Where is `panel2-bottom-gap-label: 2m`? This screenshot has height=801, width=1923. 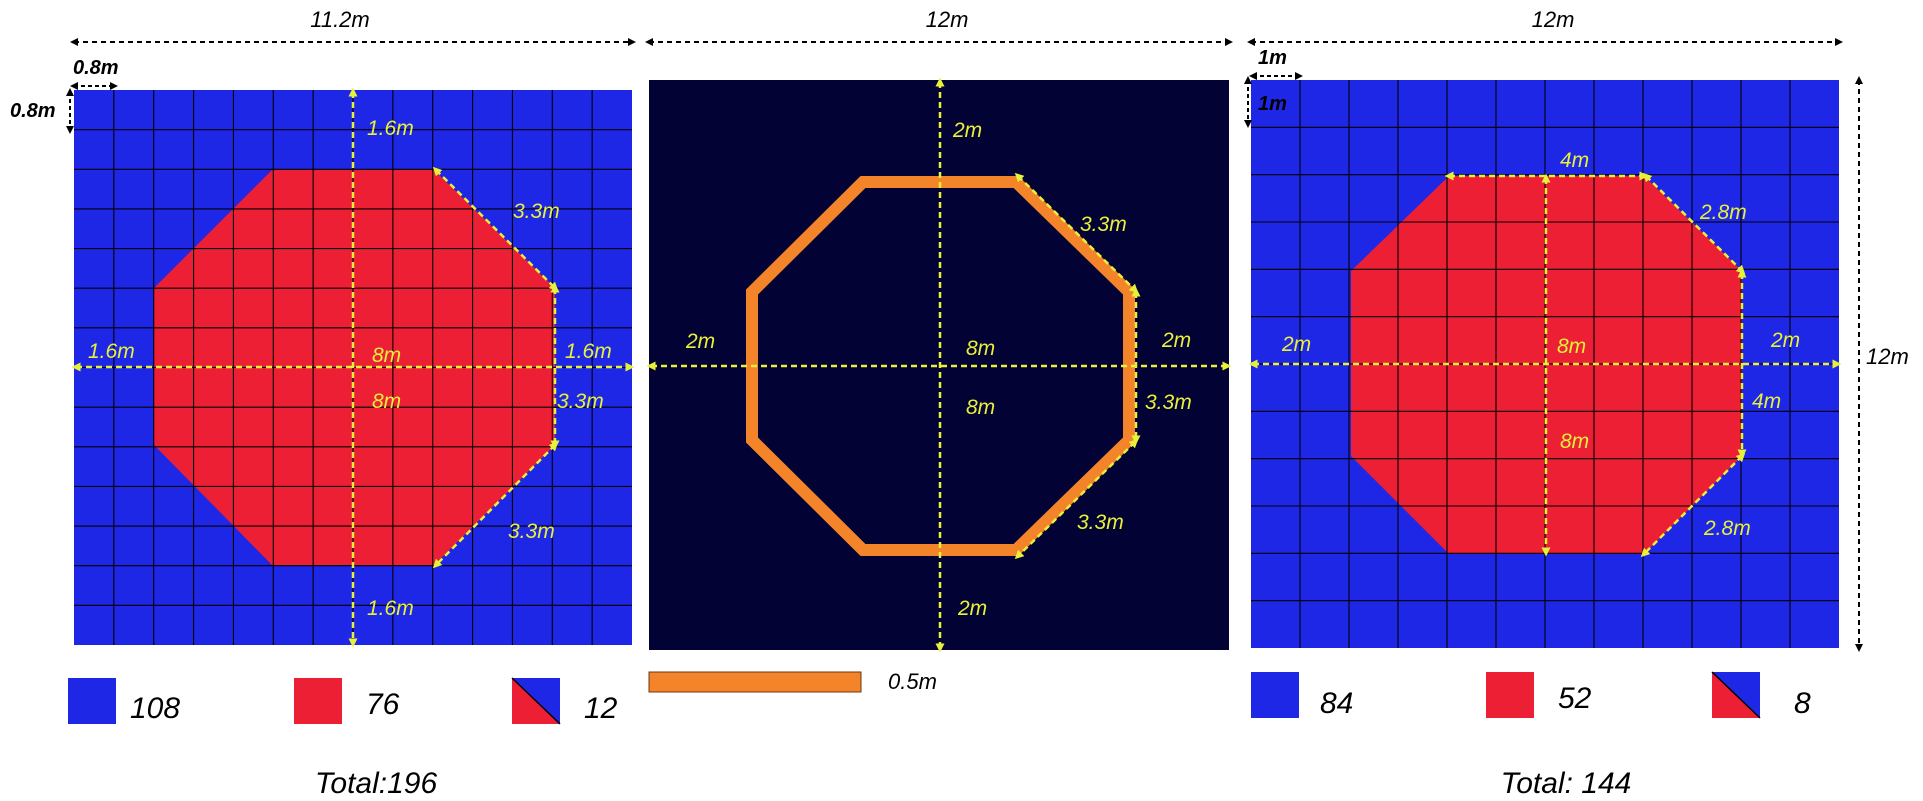
panel2-bottom-gap-label: 2m is located at coordinates (972, 608).